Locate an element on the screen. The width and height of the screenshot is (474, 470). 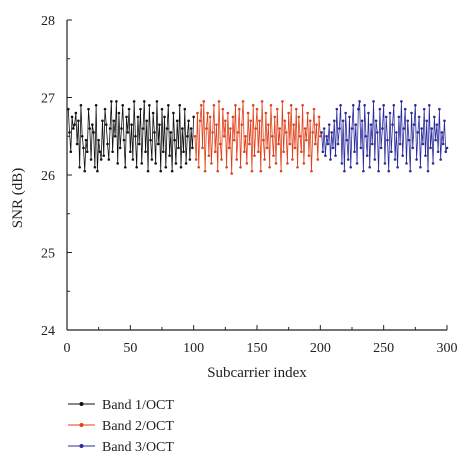
y-tick-label: 25 is located at coordinates (48, 254).